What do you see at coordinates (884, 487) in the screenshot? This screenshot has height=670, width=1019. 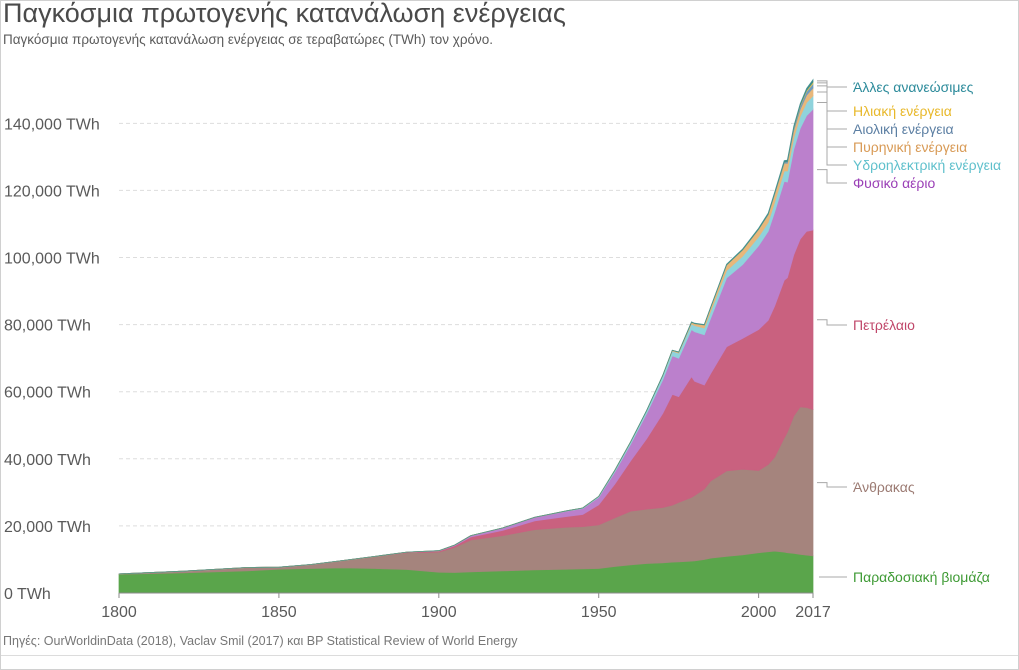 I see `legend-label: Άνθρακας` at bounding box center [884, 487].